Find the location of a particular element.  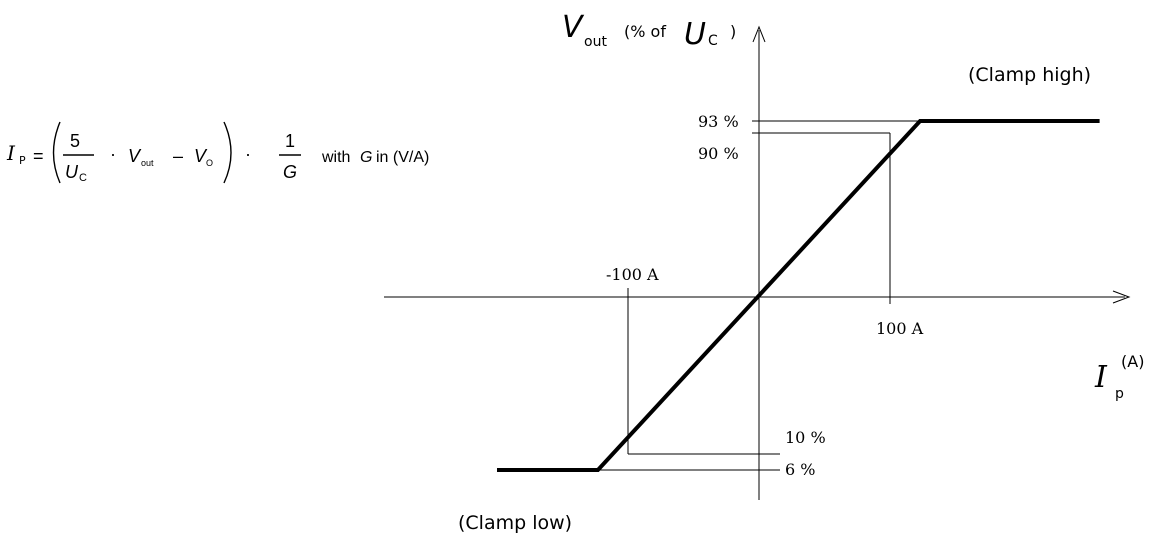

y-axis-unit-suffix: ) is located at coordinates (733, 31).